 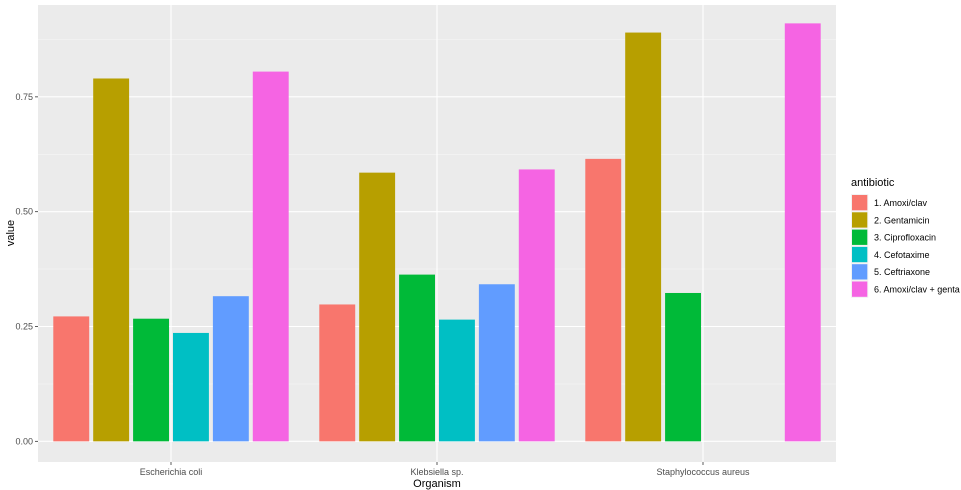 What do you see at coordinates (917, 290) in the screenshot?
I see `legend-label: 6. Amoxi/clav + genta` at bounding box center [917, 290].